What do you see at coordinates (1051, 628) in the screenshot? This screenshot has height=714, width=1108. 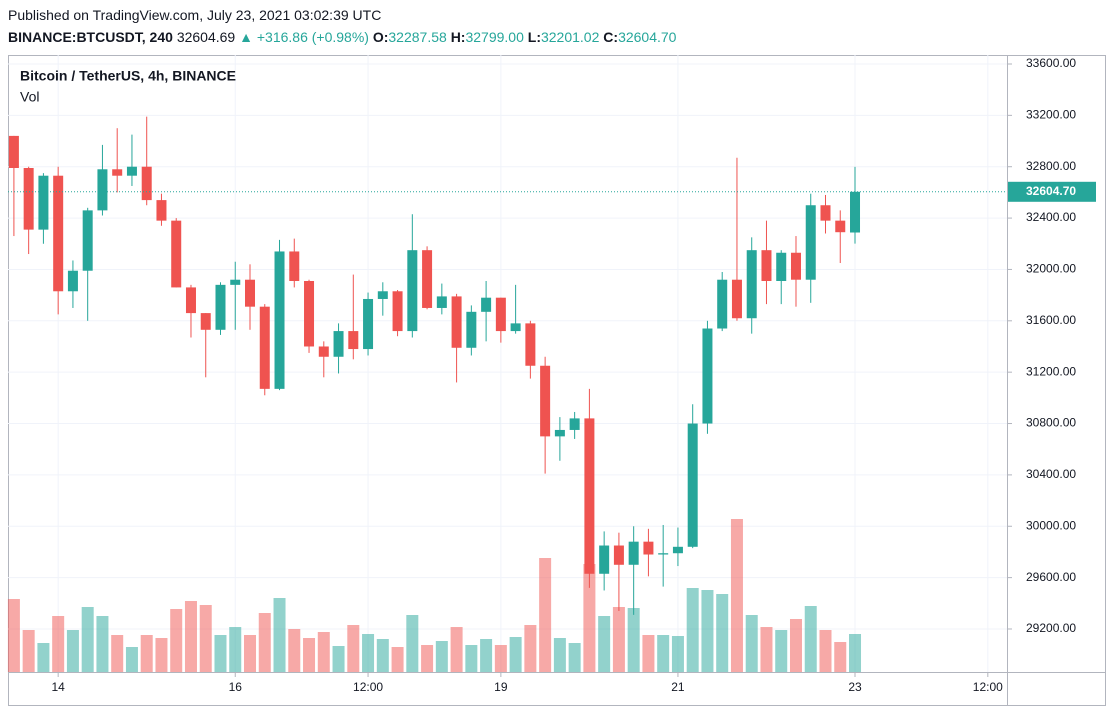 I see `y-tick-label: 29200.00` at bounding box center [1051, 628].